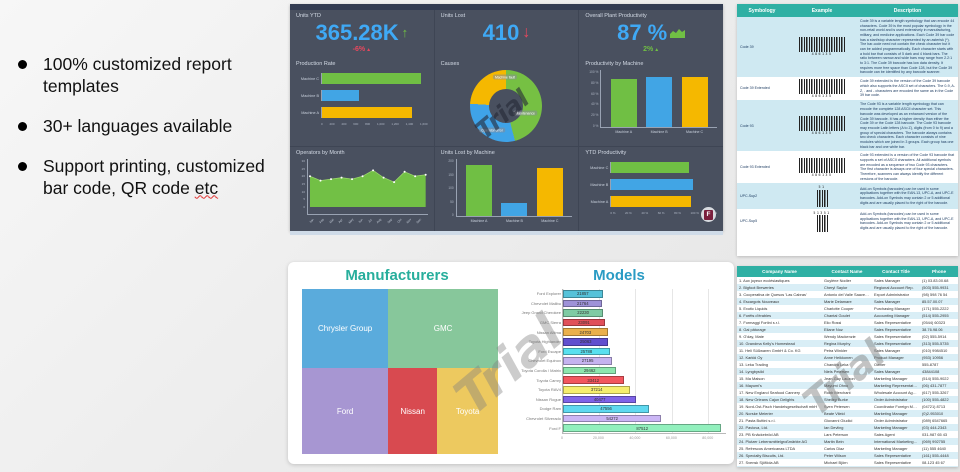 Image resolution: width=960 pixels, height=472 pixels. Describe the element at coordinates (635, 437) in the screenshot. I see `tick-label: 40,000` at that location.